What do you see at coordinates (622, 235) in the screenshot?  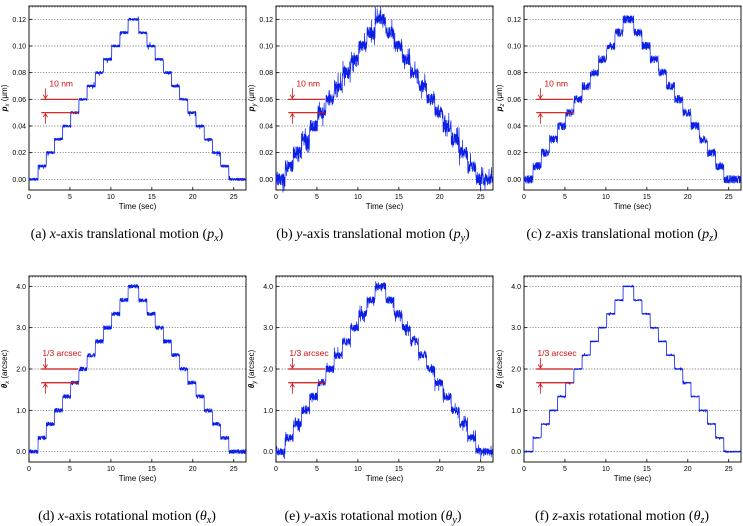 I see `panel-caption: (c) z-axis translational motion (pz)` at bounding box center [622, 235].